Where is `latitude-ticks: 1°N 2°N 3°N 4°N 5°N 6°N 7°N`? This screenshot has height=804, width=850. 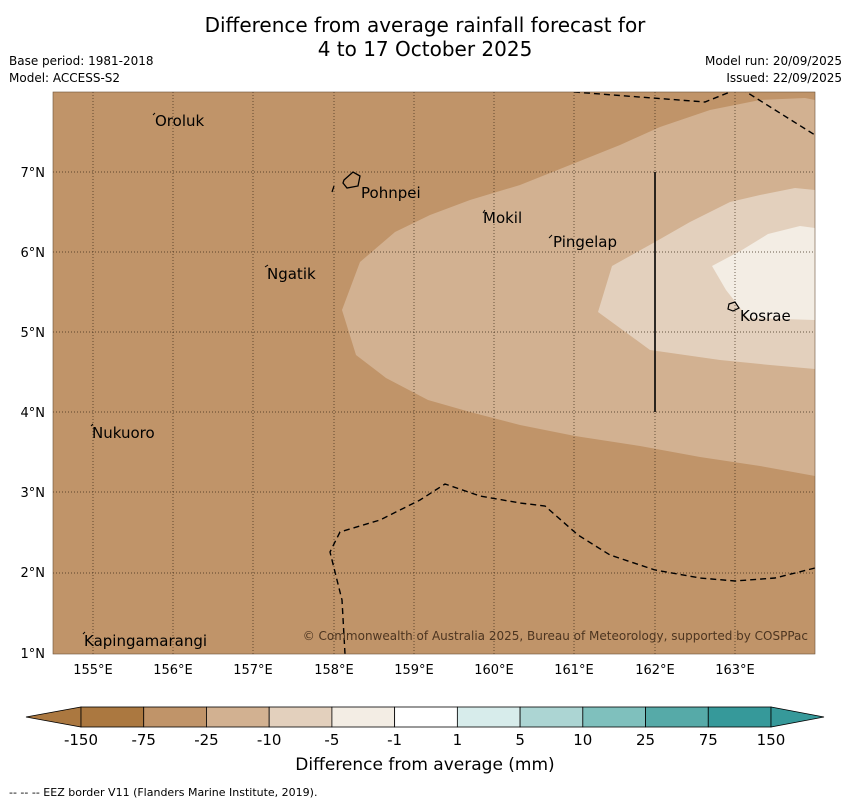
latitude-ticks: 1°N 2°N 3°N 4°N 5°N 6°N 7°N is located at coordinates (33, 414).